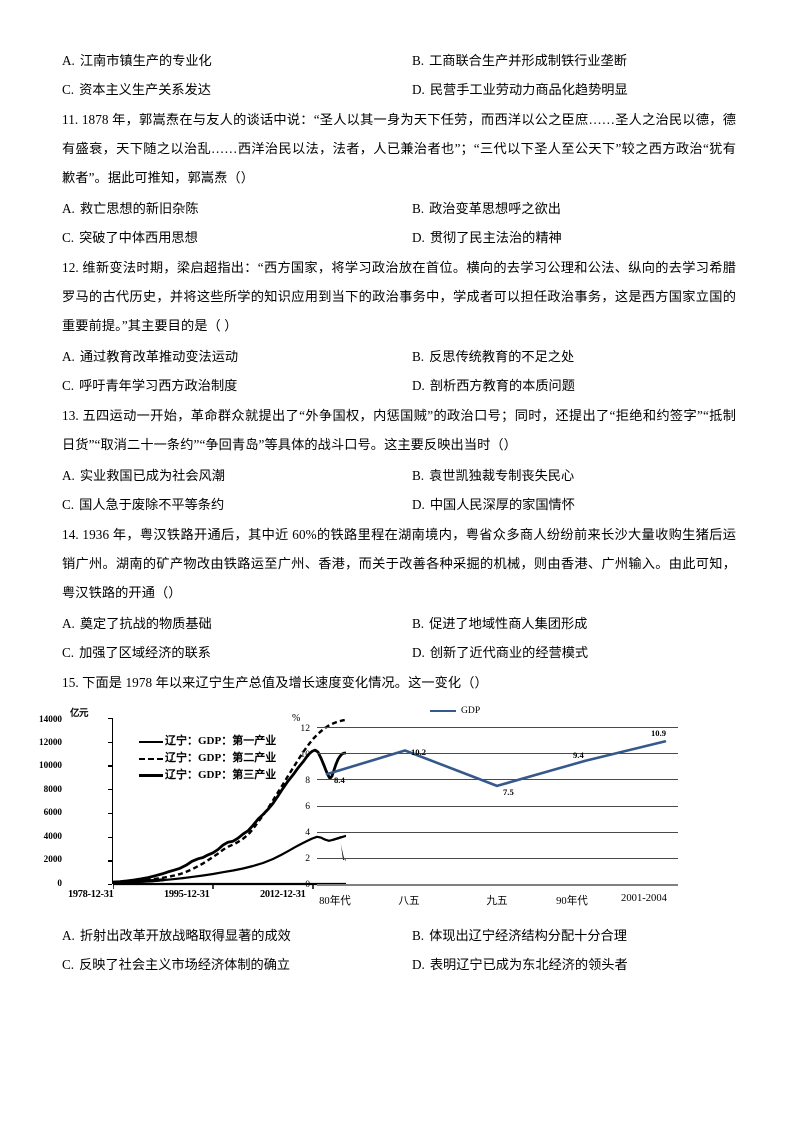  I want to click on option-text: 袁世凯独裁专制丧失民心, so click(502, 475).